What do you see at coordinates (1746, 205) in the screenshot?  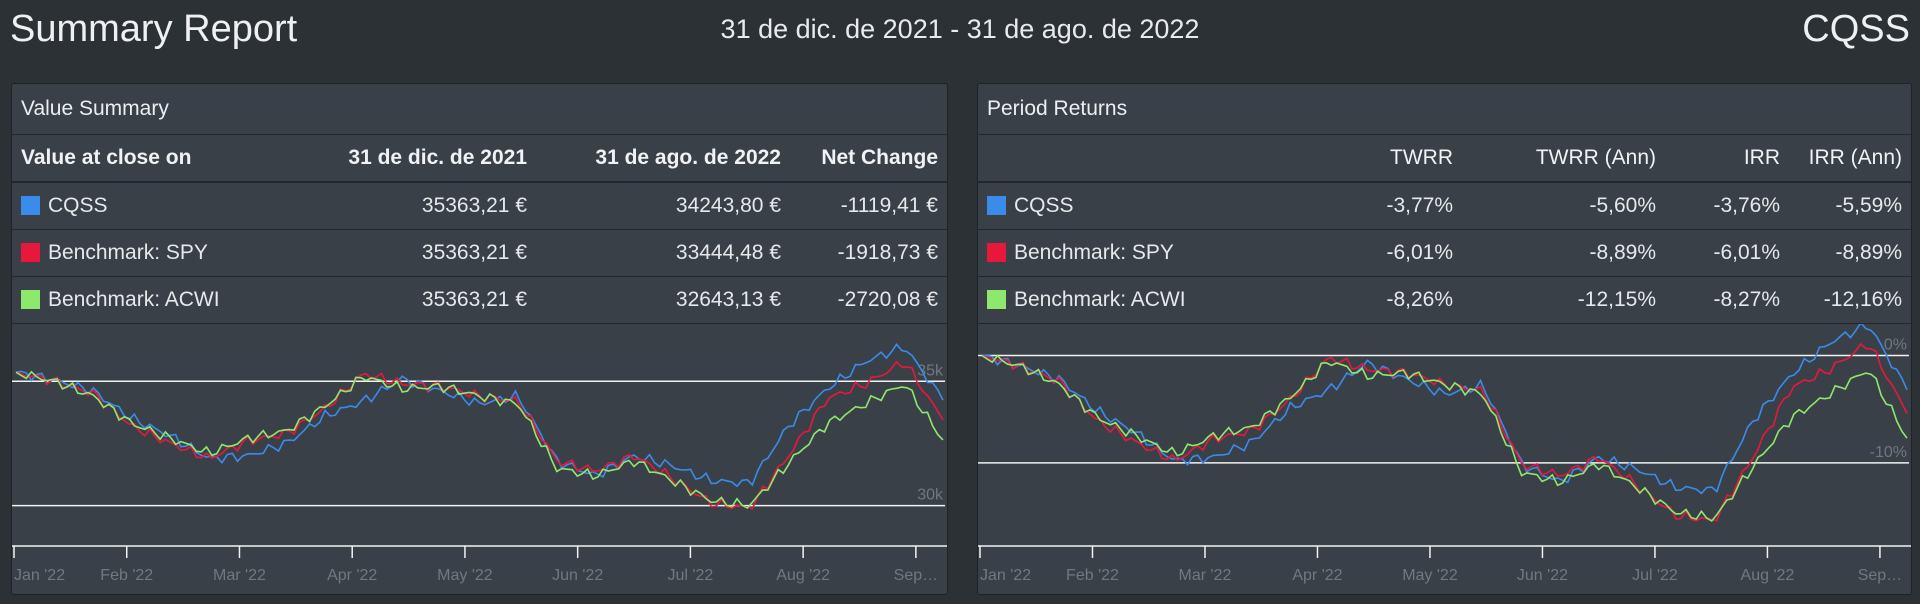 I see `irr-value: -3,76%` at bounding box center [1746, 205].